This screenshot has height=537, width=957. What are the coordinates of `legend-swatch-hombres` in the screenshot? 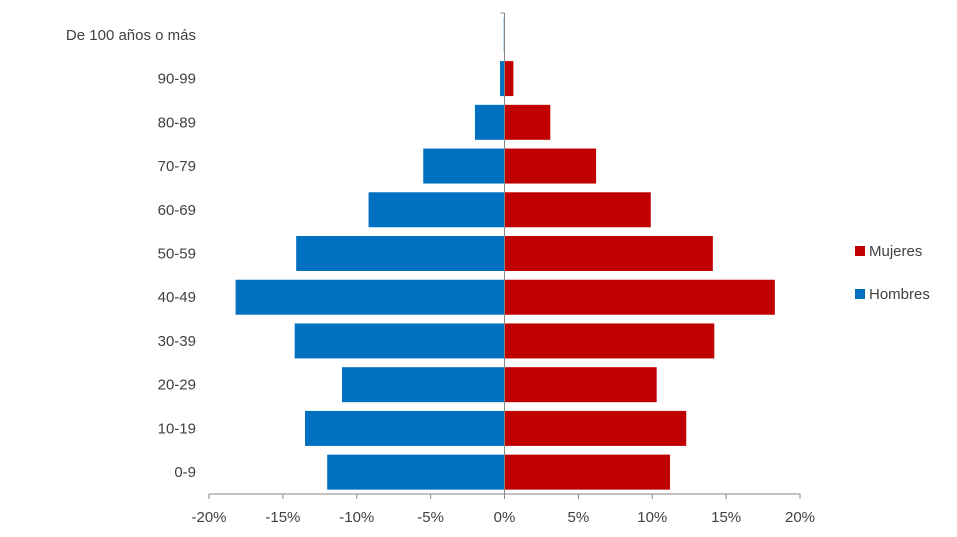 It's located at (860, 294).